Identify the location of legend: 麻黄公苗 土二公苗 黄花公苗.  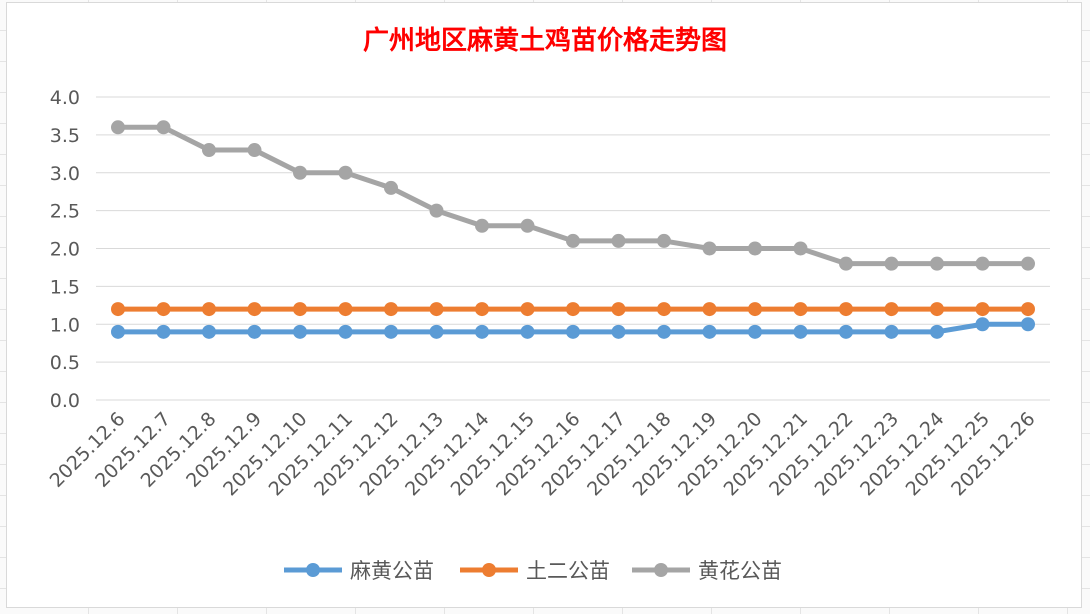
(533, 571).